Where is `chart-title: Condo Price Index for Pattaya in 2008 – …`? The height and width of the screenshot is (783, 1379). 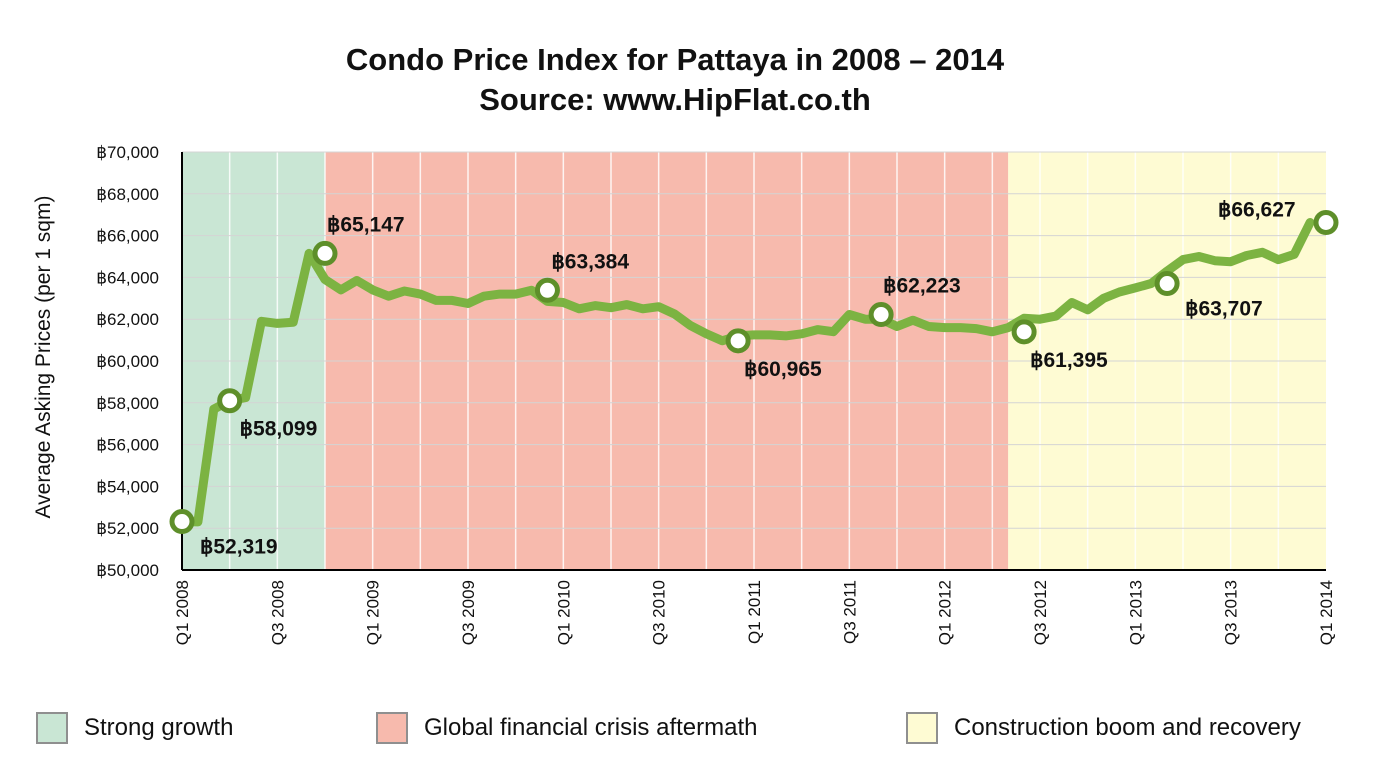
chart-title: Condo Price Index for Pattaya in 2008 – … is located at coordinates (675, 80).